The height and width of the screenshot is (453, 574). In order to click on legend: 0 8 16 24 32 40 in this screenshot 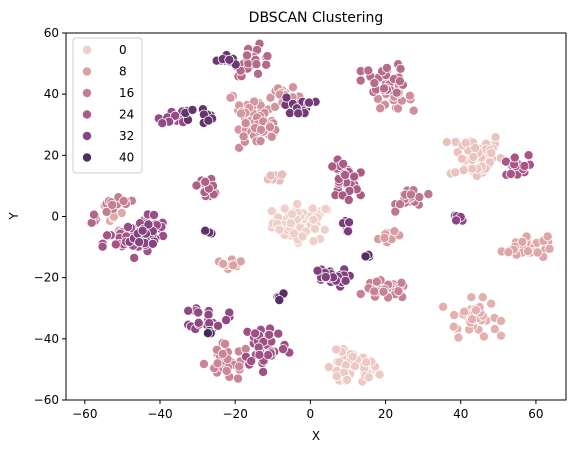, I will do `click(107, 105)`.